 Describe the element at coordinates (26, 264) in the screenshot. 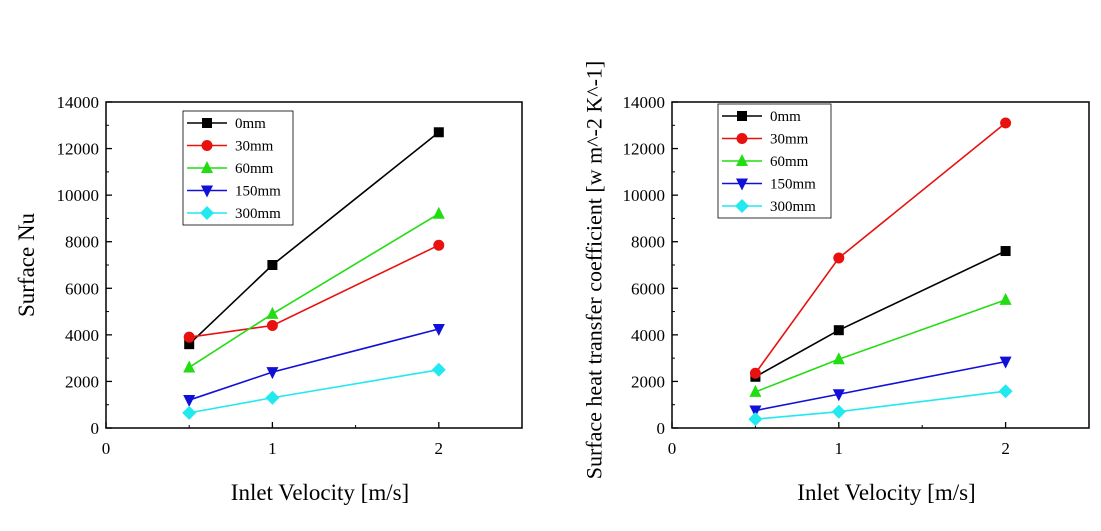

I see `y-axis-label: Surface Nu` at that location.